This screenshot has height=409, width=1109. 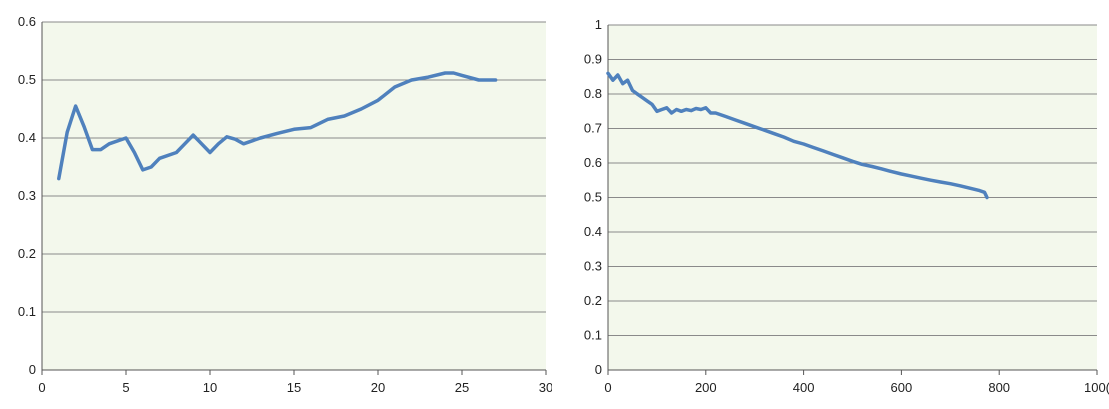 I want to click on x-tick-label: 400, so click(x=804, y=387).